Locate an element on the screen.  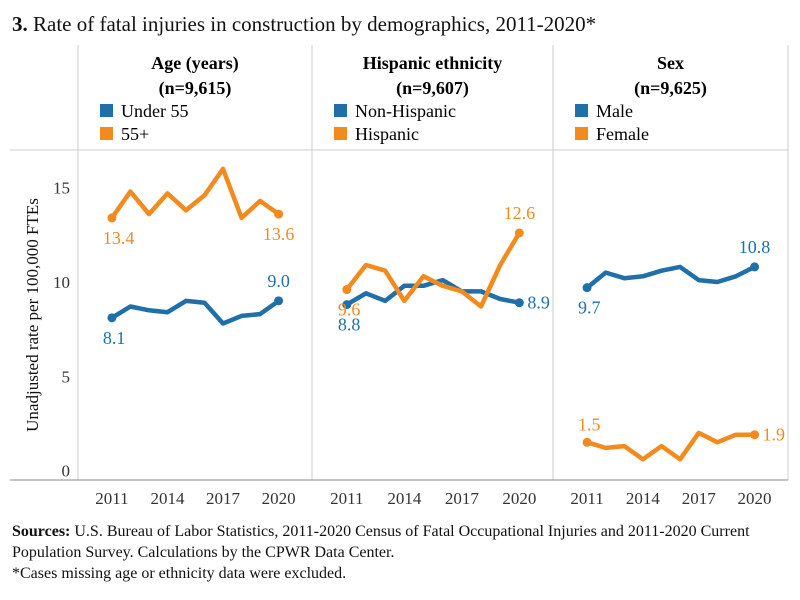
data-label-end: 13.6 is located at coordinates (279, 234).